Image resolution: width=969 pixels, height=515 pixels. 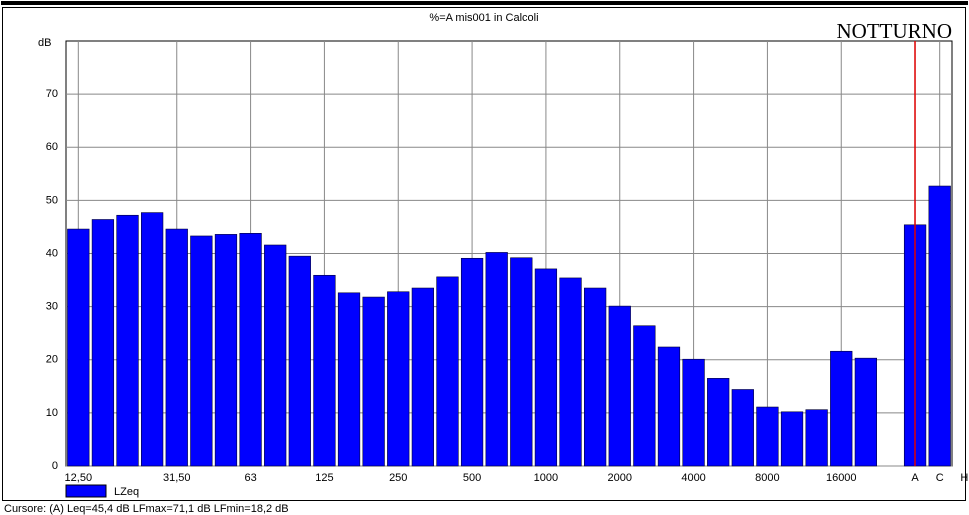 I want to click on annotation: NOTTURNO, so click(x=895, y=31).